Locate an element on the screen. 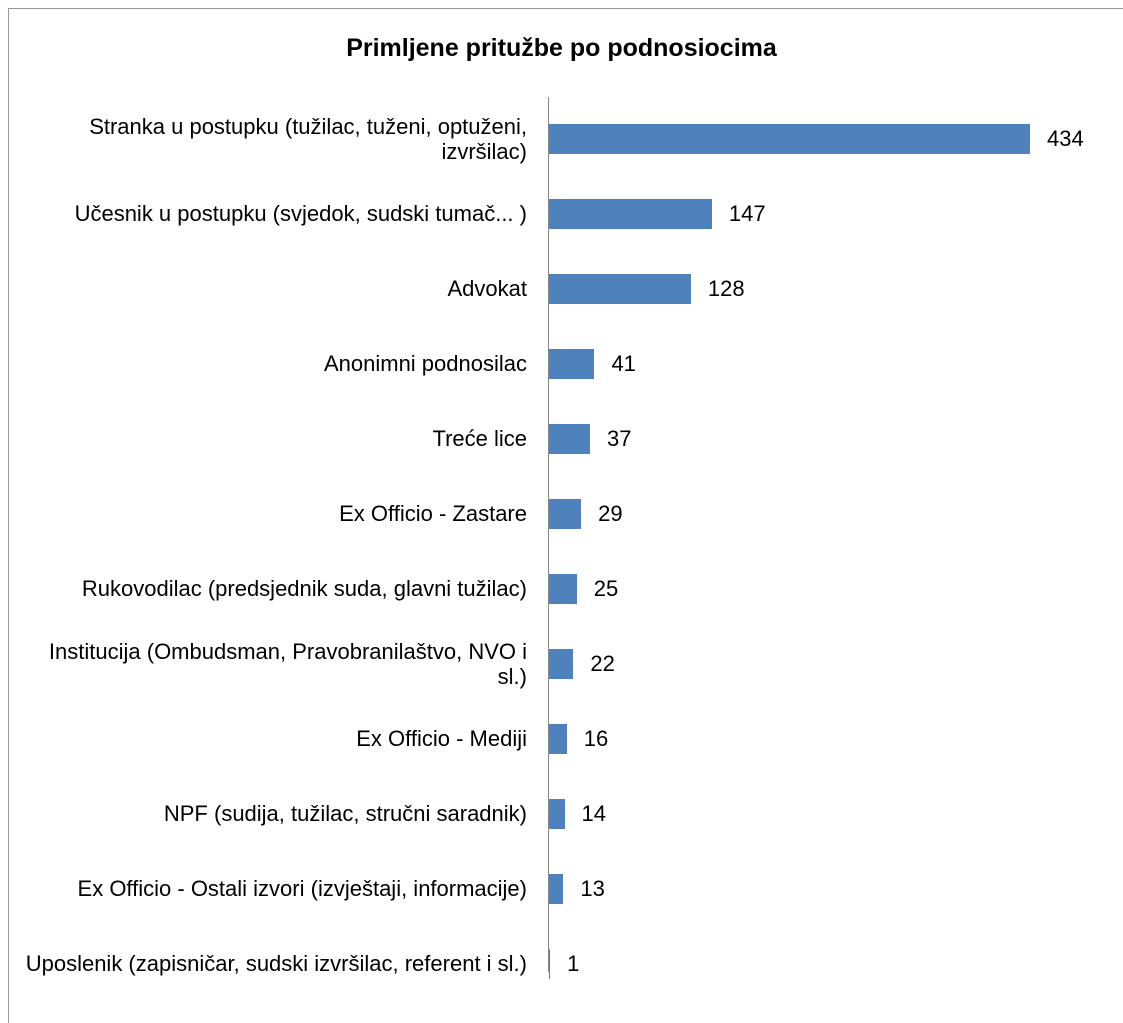 The image size is (1123, 1023). value-label: 16 is located at coordinates (596, 738).